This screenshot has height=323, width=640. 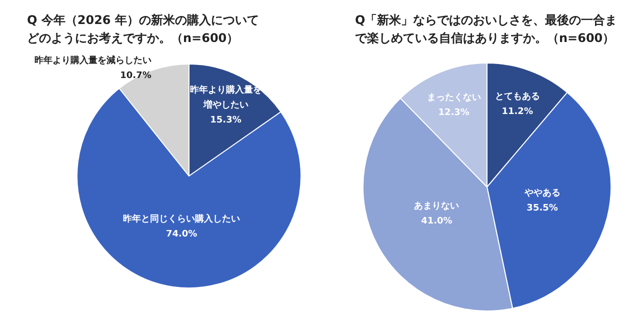 I want to click on data-label: 11.2%, so click(x=517, y=111).